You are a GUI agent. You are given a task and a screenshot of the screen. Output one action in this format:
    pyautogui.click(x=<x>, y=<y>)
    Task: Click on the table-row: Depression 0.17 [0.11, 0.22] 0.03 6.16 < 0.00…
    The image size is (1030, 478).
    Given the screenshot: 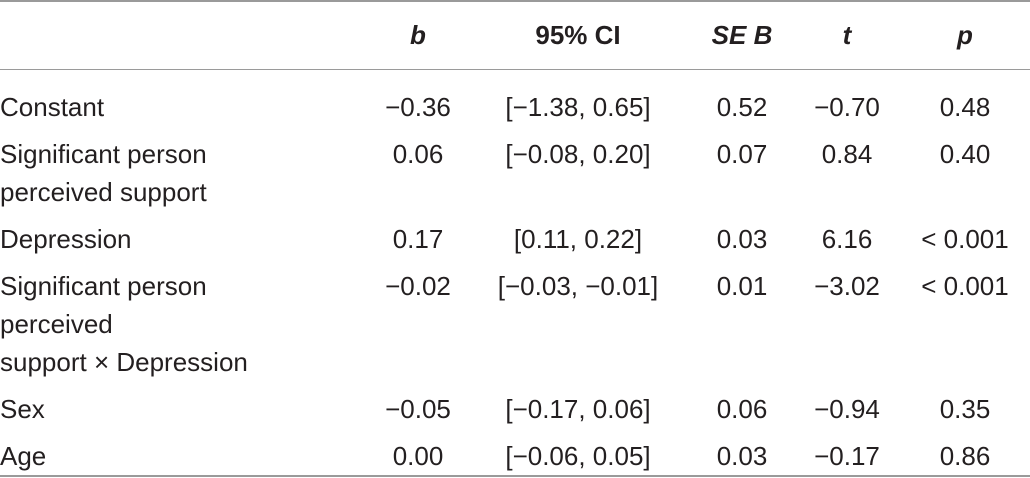 What is the action you would take?
    pyautogui.click(x=515, y=234)
    